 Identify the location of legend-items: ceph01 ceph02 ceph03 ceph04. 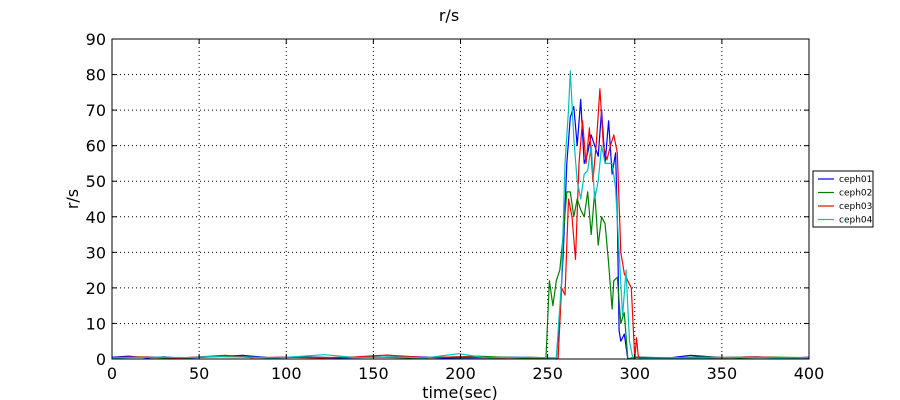
(845, 200).